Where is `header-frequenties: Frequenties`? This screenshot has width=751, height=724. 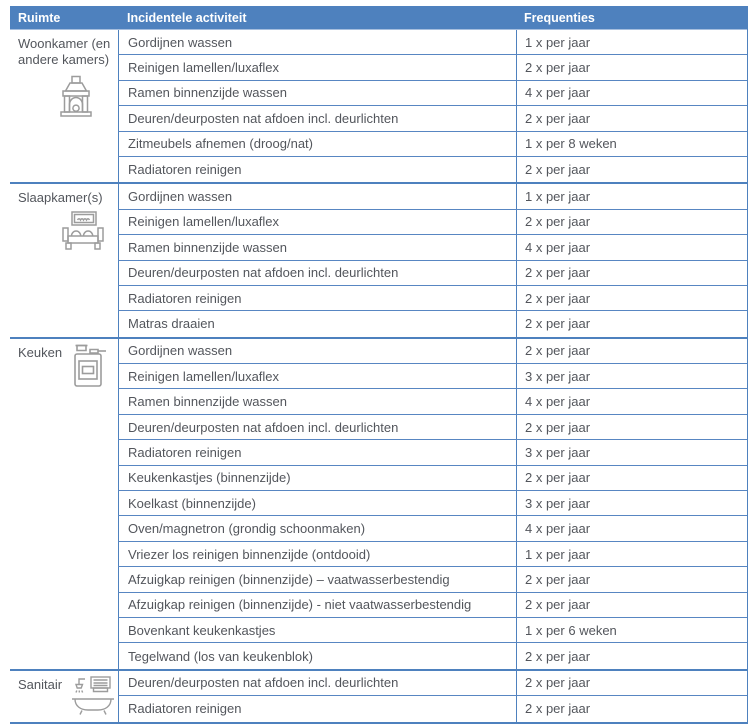 header-frequenties: Frequenties is located at coordinates (559, 17).